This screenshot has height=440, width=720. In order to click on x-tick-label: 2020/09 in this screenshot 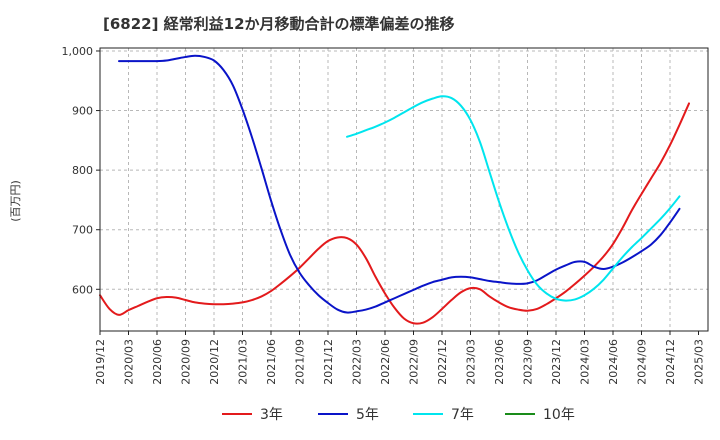, I will do `click(186, 362)`.